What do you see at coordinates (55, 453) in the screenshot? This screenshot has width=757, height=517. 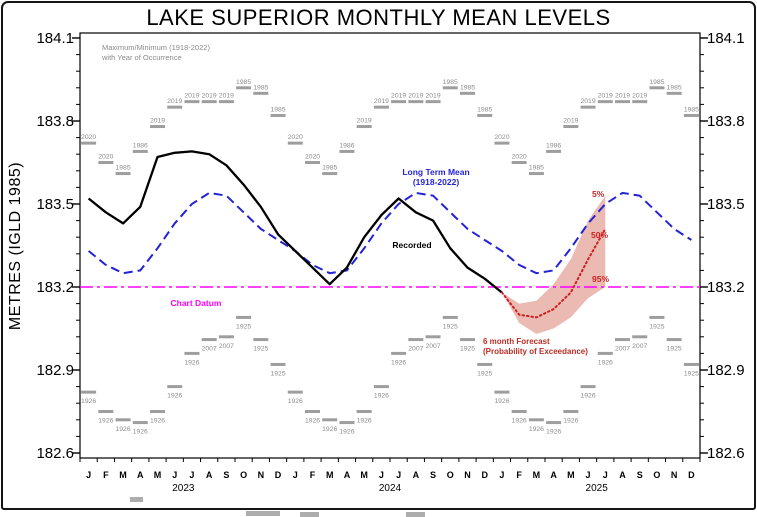 I see `y-tick-label-left: 182.6` at bounding box center [55, 453].